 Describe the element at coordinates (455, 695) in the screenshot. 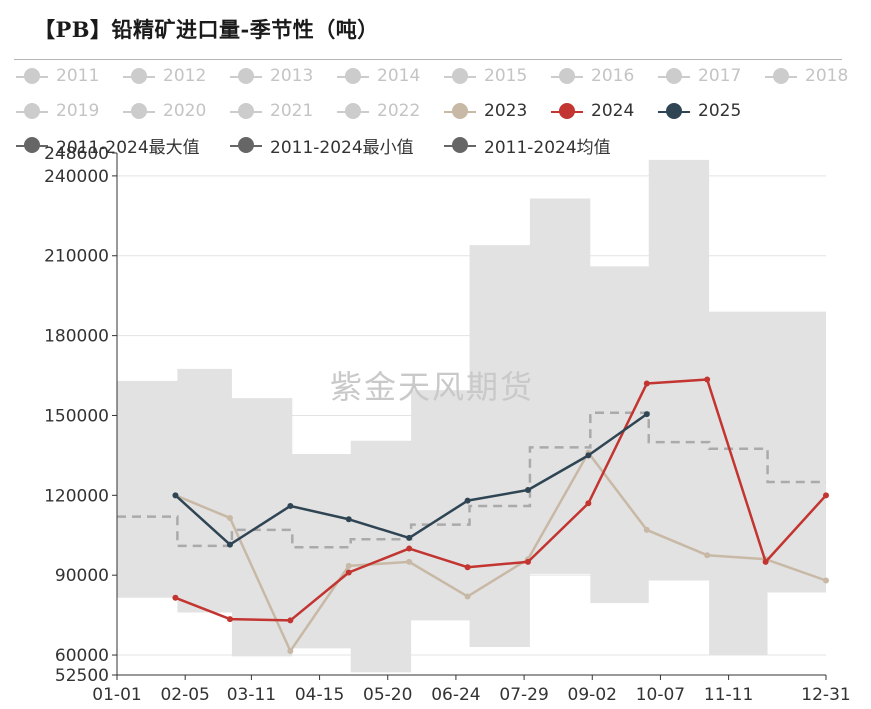

I see `x-tick-label: 06-24` at that location.